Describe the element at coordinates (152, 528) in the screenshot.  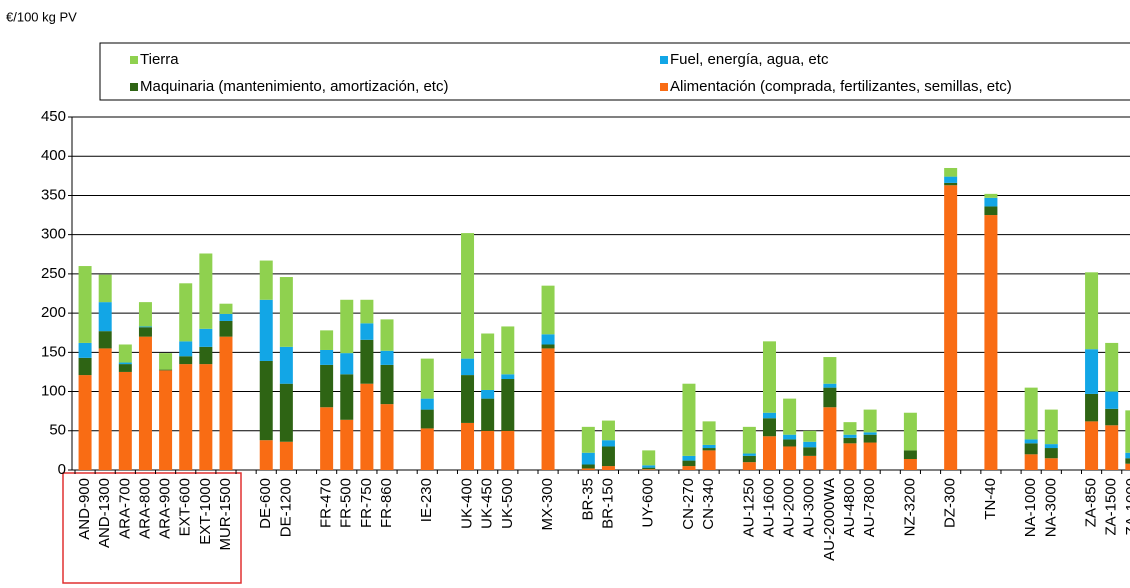
I see `highlight-box` at that location.